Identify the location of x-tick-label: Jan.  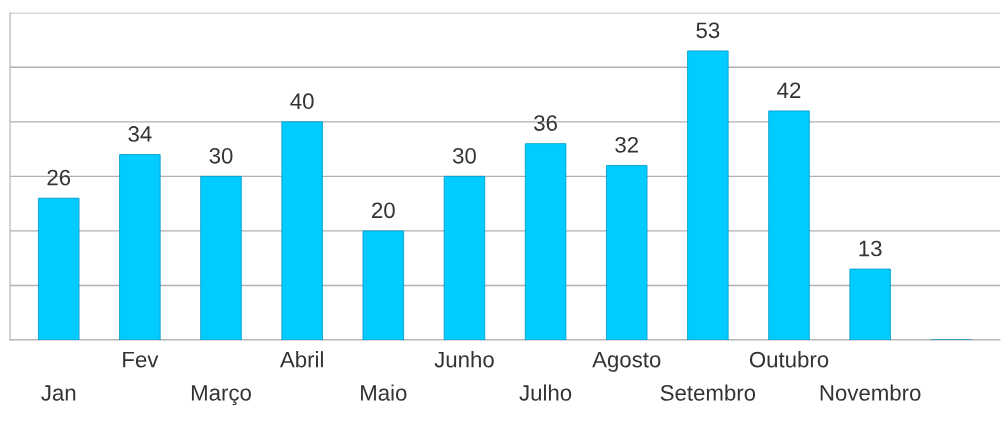
(58, 393).